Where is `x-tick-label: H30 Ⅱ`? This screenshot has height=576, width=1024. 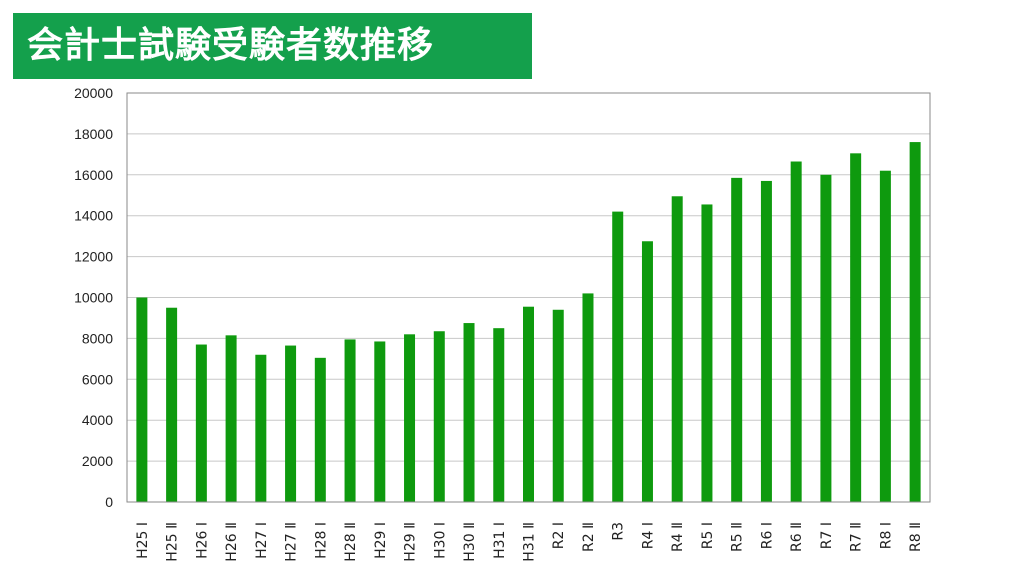 x-tick-label: H30 Ⅱ is located at coordinates (470, 542).